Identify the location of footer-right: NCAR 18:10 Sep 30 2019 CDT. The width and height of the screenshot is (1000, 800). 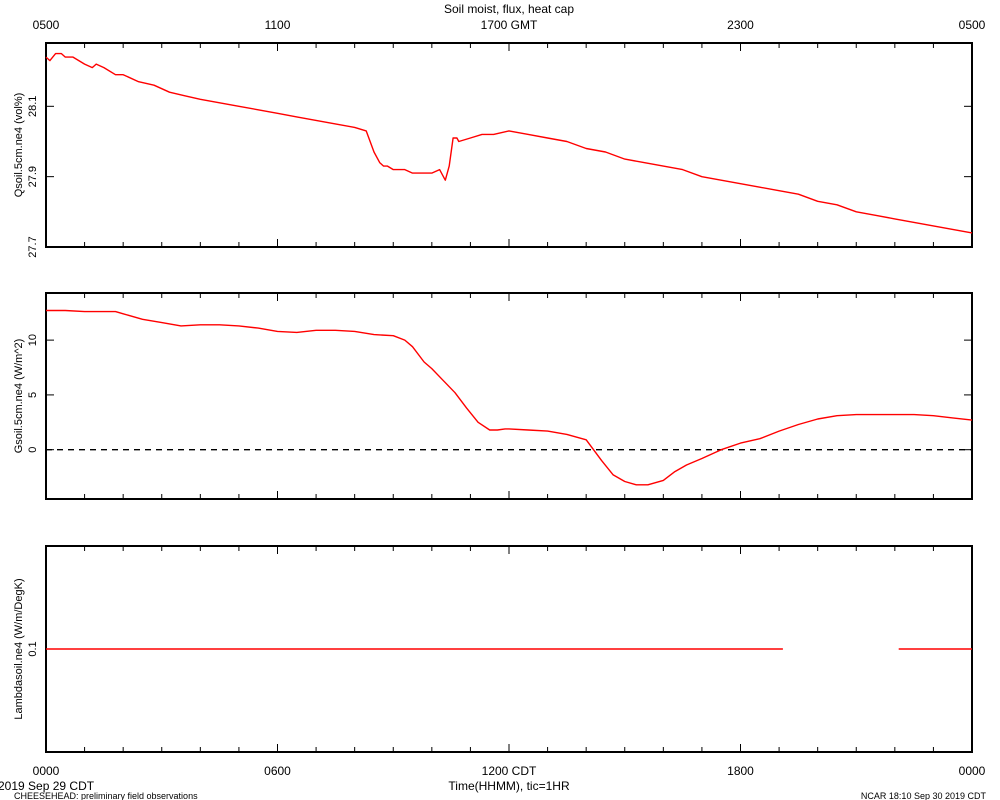
(924, 795).